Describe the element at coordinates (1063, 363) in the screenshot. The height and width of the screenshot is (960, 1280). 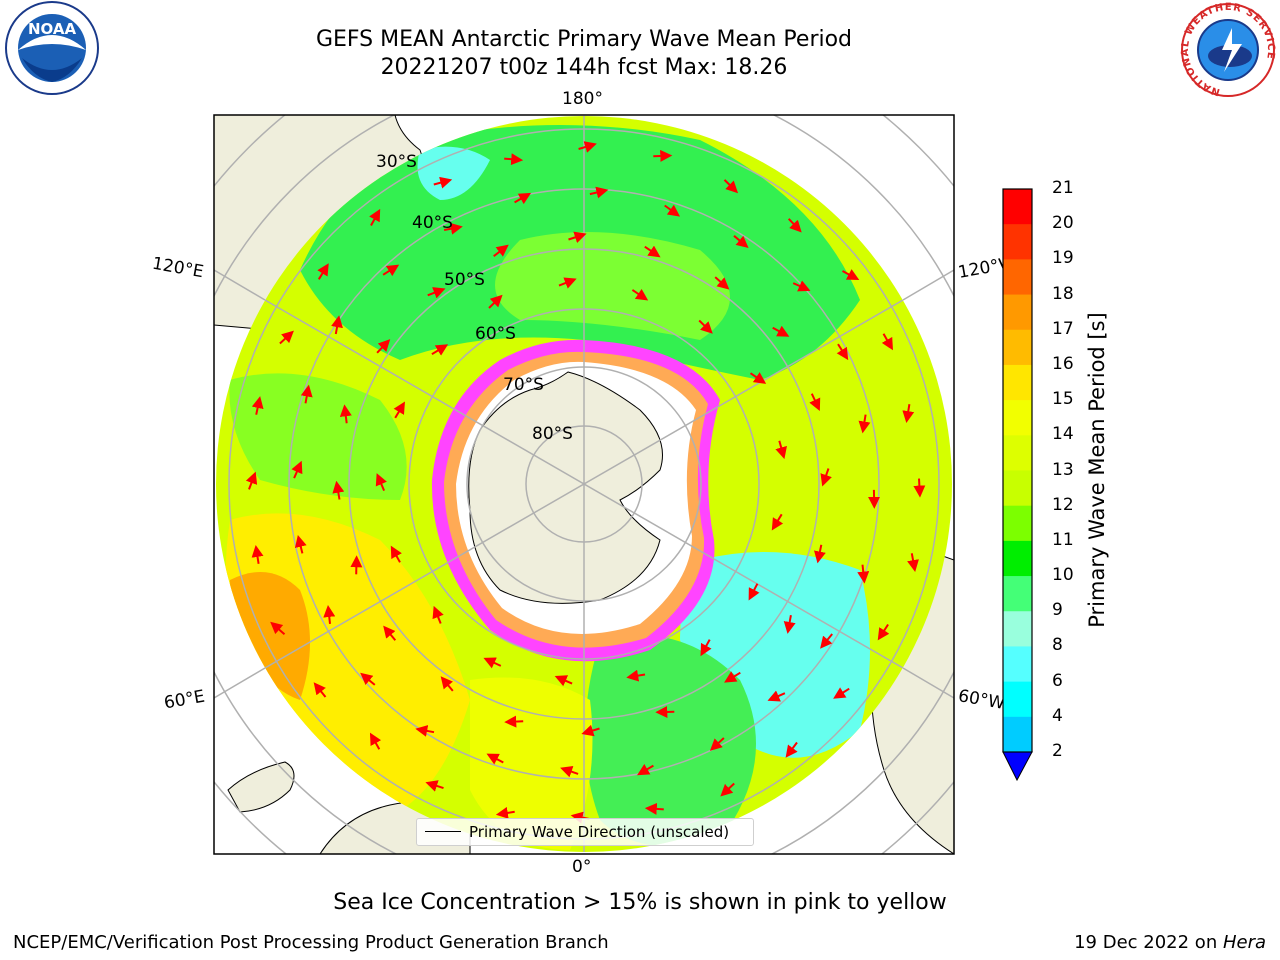
I see `colorbar-tick-label: 16` at that location.